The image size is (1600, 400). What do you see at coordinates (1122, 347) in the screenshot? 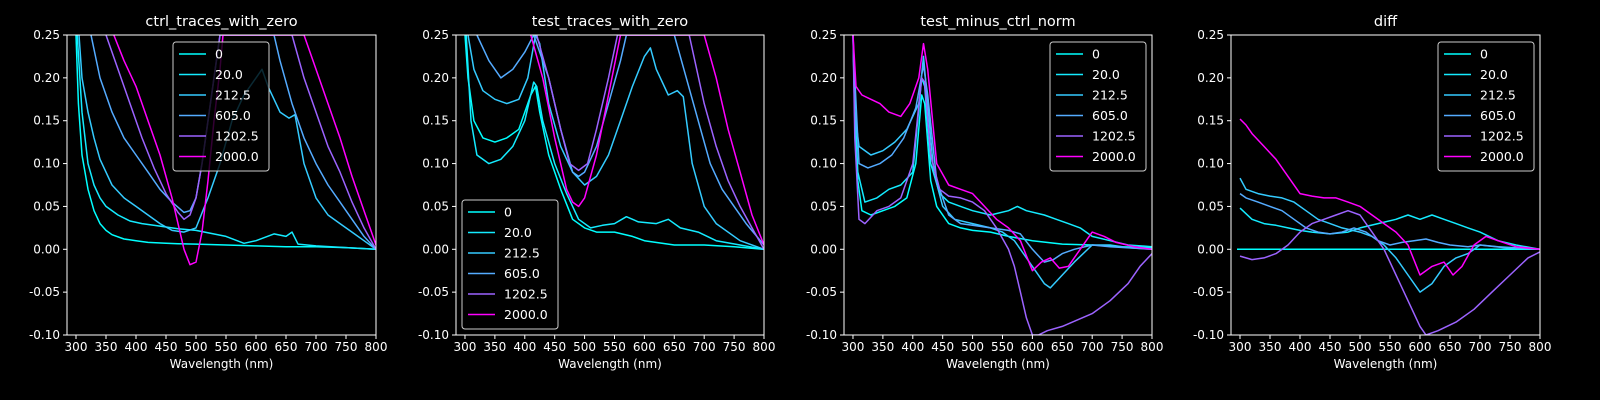
I see `x-tick-label: 750` at bounding box center [1122, 347].